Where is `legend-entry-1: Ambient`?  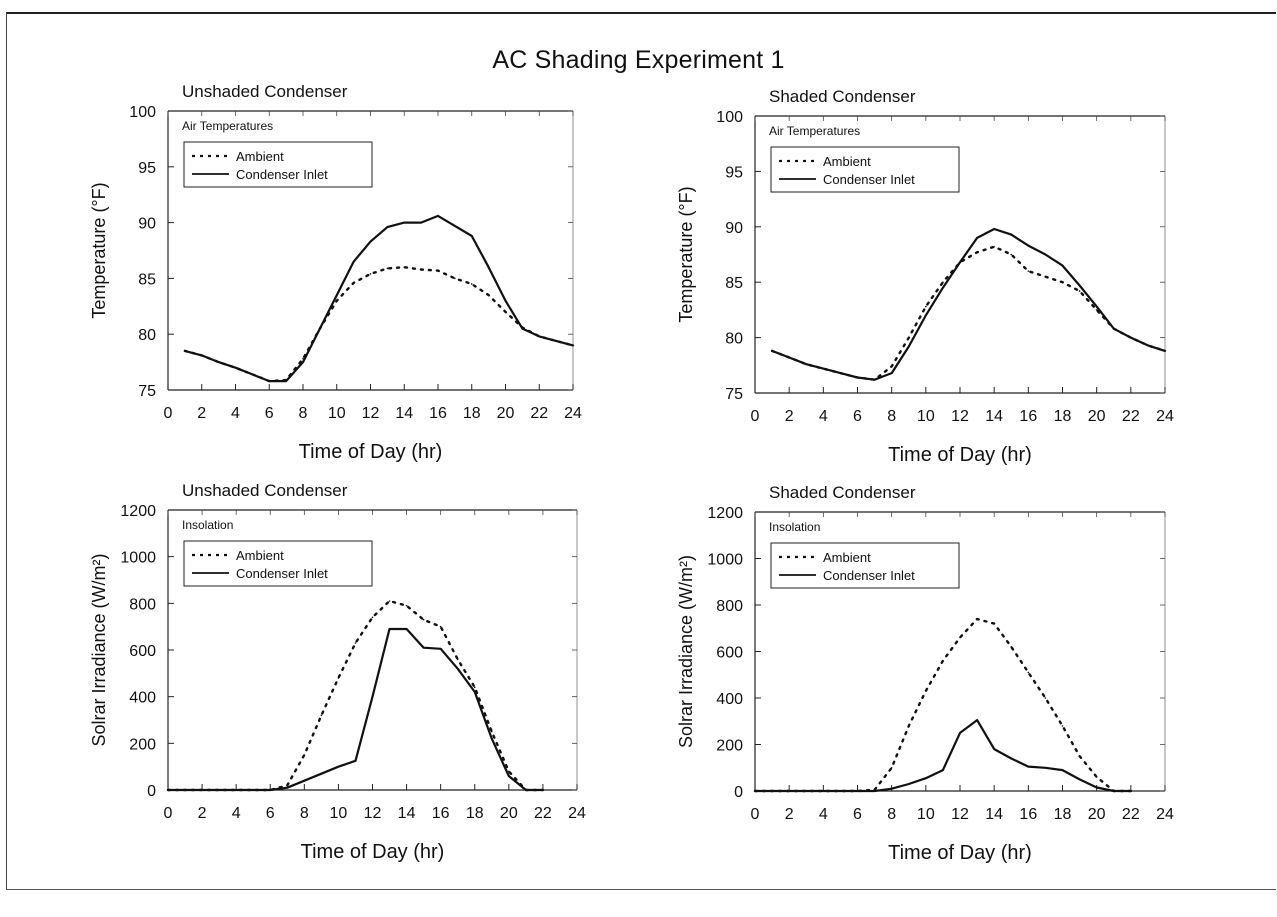 legend-entry-1: Ambient is located at coordinates (847, 161).